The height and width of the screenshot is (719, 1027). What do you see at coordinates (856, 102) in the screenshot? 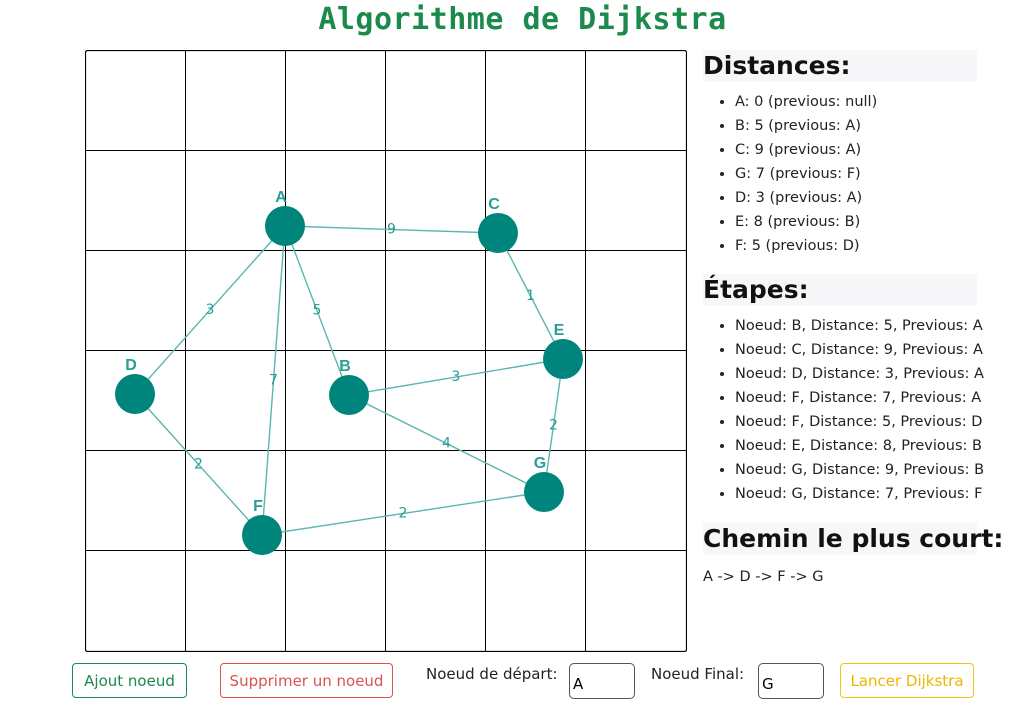
I see `distance-item: A: 0 (previous: null)` at bounding box center [856, 102].